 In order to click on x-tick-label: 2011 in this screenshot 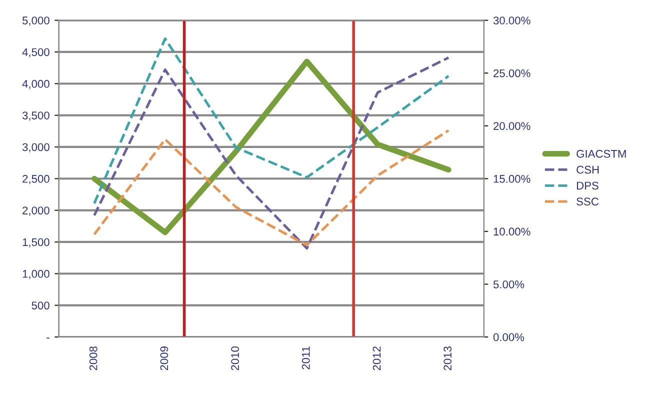, I will do `click(306, 358)`.